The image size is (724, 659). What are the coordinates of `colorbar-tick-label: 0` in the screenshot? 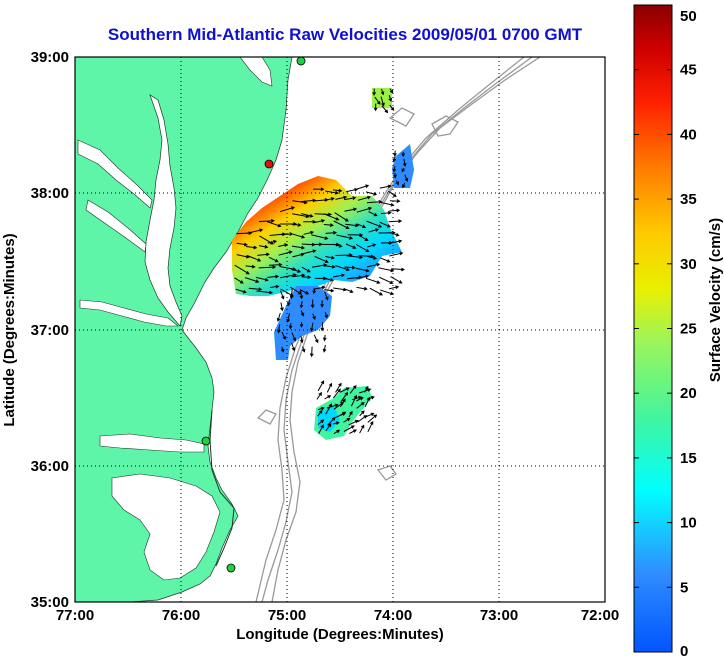 It's located at (684, 651).